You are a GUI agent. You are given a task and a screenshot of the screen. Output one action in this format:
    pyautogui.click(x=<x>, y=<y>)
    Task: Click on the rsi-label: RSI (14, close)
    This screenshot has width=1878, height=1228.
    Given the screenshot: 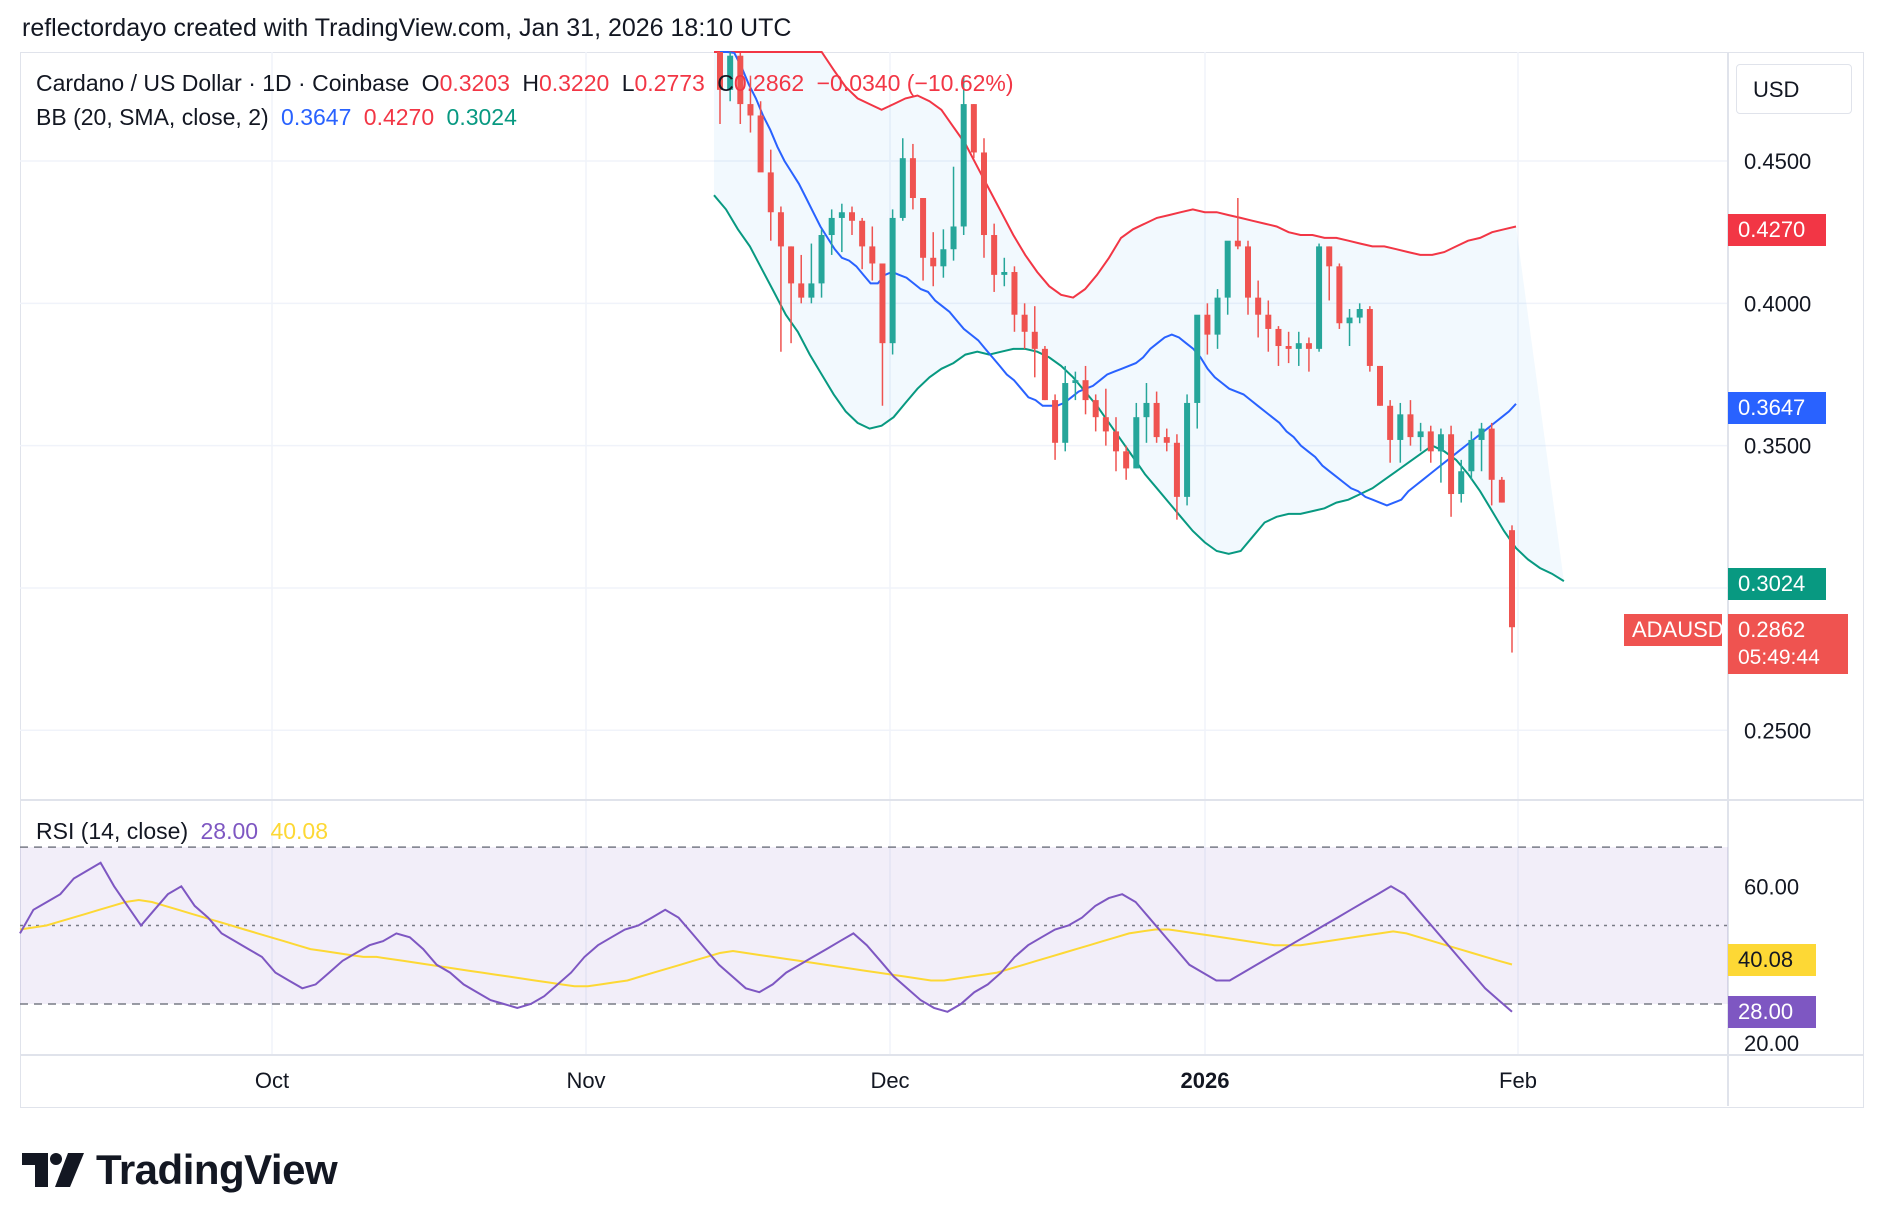 What is the action you would take?
    pyautogui.click(x=112, y=831)
    